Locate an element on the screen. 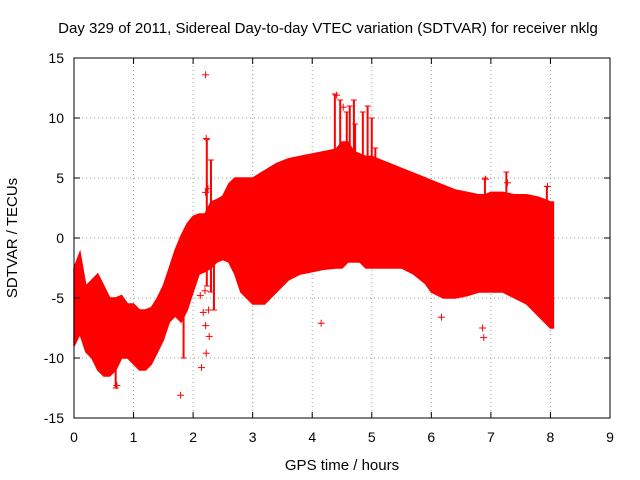  y-tick-label: 15 is located at coordinates (56, 58).